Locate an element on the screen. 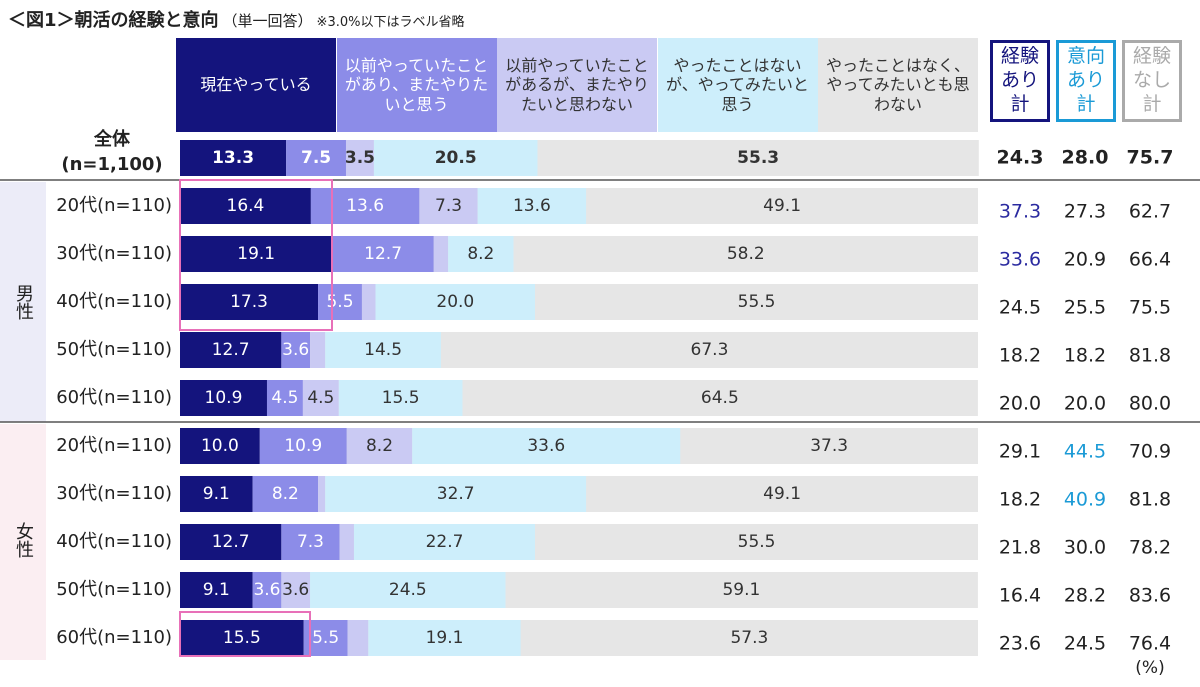 The image size is (1200, 687). total-value: 81.8 is located at coordinates (1150, 356).